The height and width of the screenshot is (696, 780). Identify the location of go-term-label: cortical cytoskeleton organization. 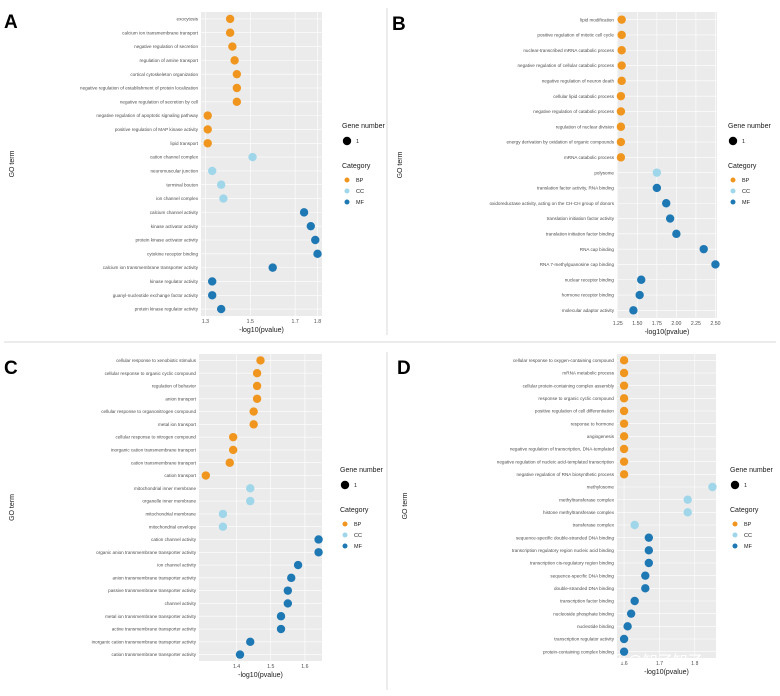
(164, 74).